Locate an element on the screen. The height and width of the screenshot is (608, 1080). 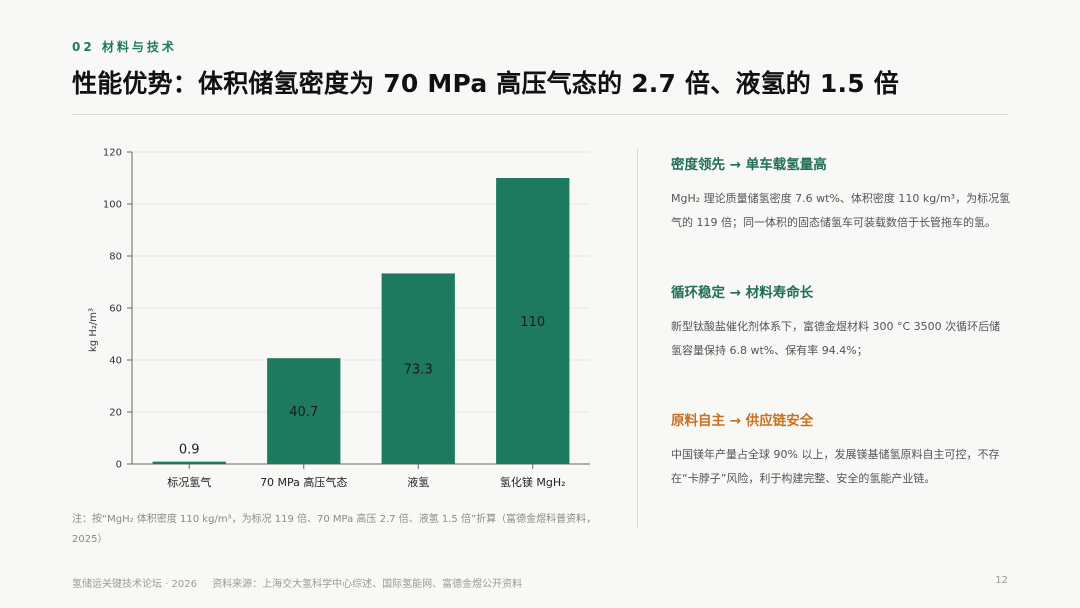
y-tick-label: 60 is located at coordinates (115, 309).